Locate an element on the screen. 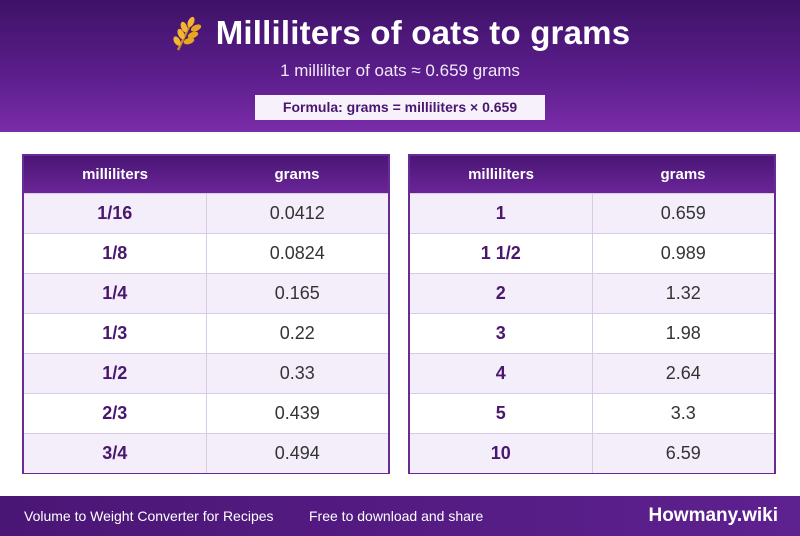  table-row: 1/4 0.165 is located at coordinates (206, 293).